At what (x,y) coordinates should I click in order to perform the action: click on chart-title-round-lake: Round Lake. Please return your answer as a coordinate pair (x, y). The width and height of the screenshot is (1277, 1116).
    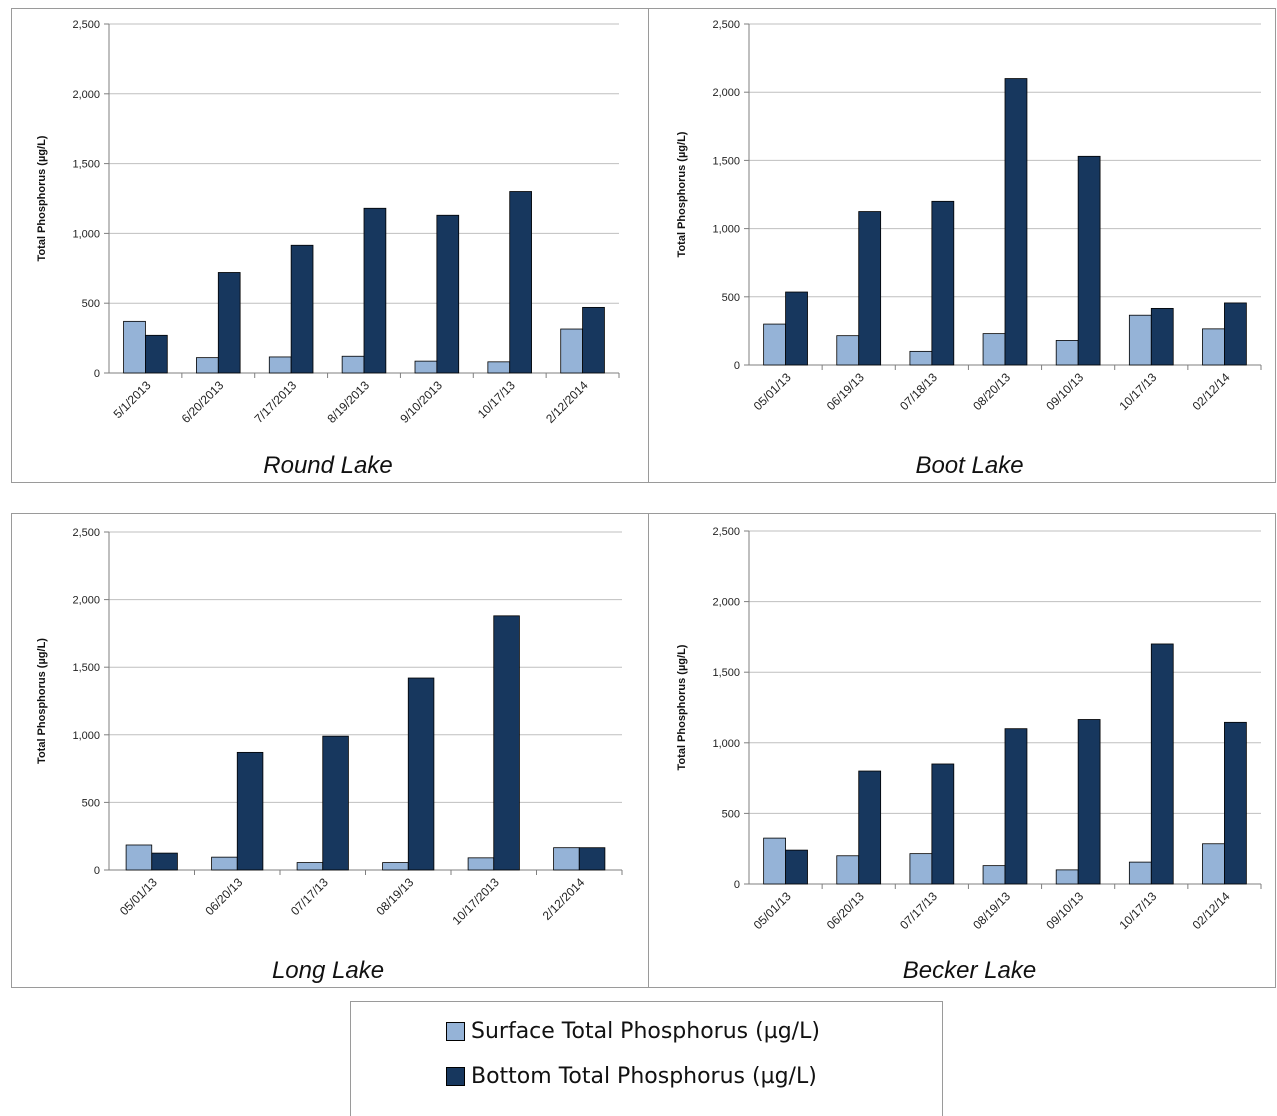
    Looking at the image, I should click on (328, 465).